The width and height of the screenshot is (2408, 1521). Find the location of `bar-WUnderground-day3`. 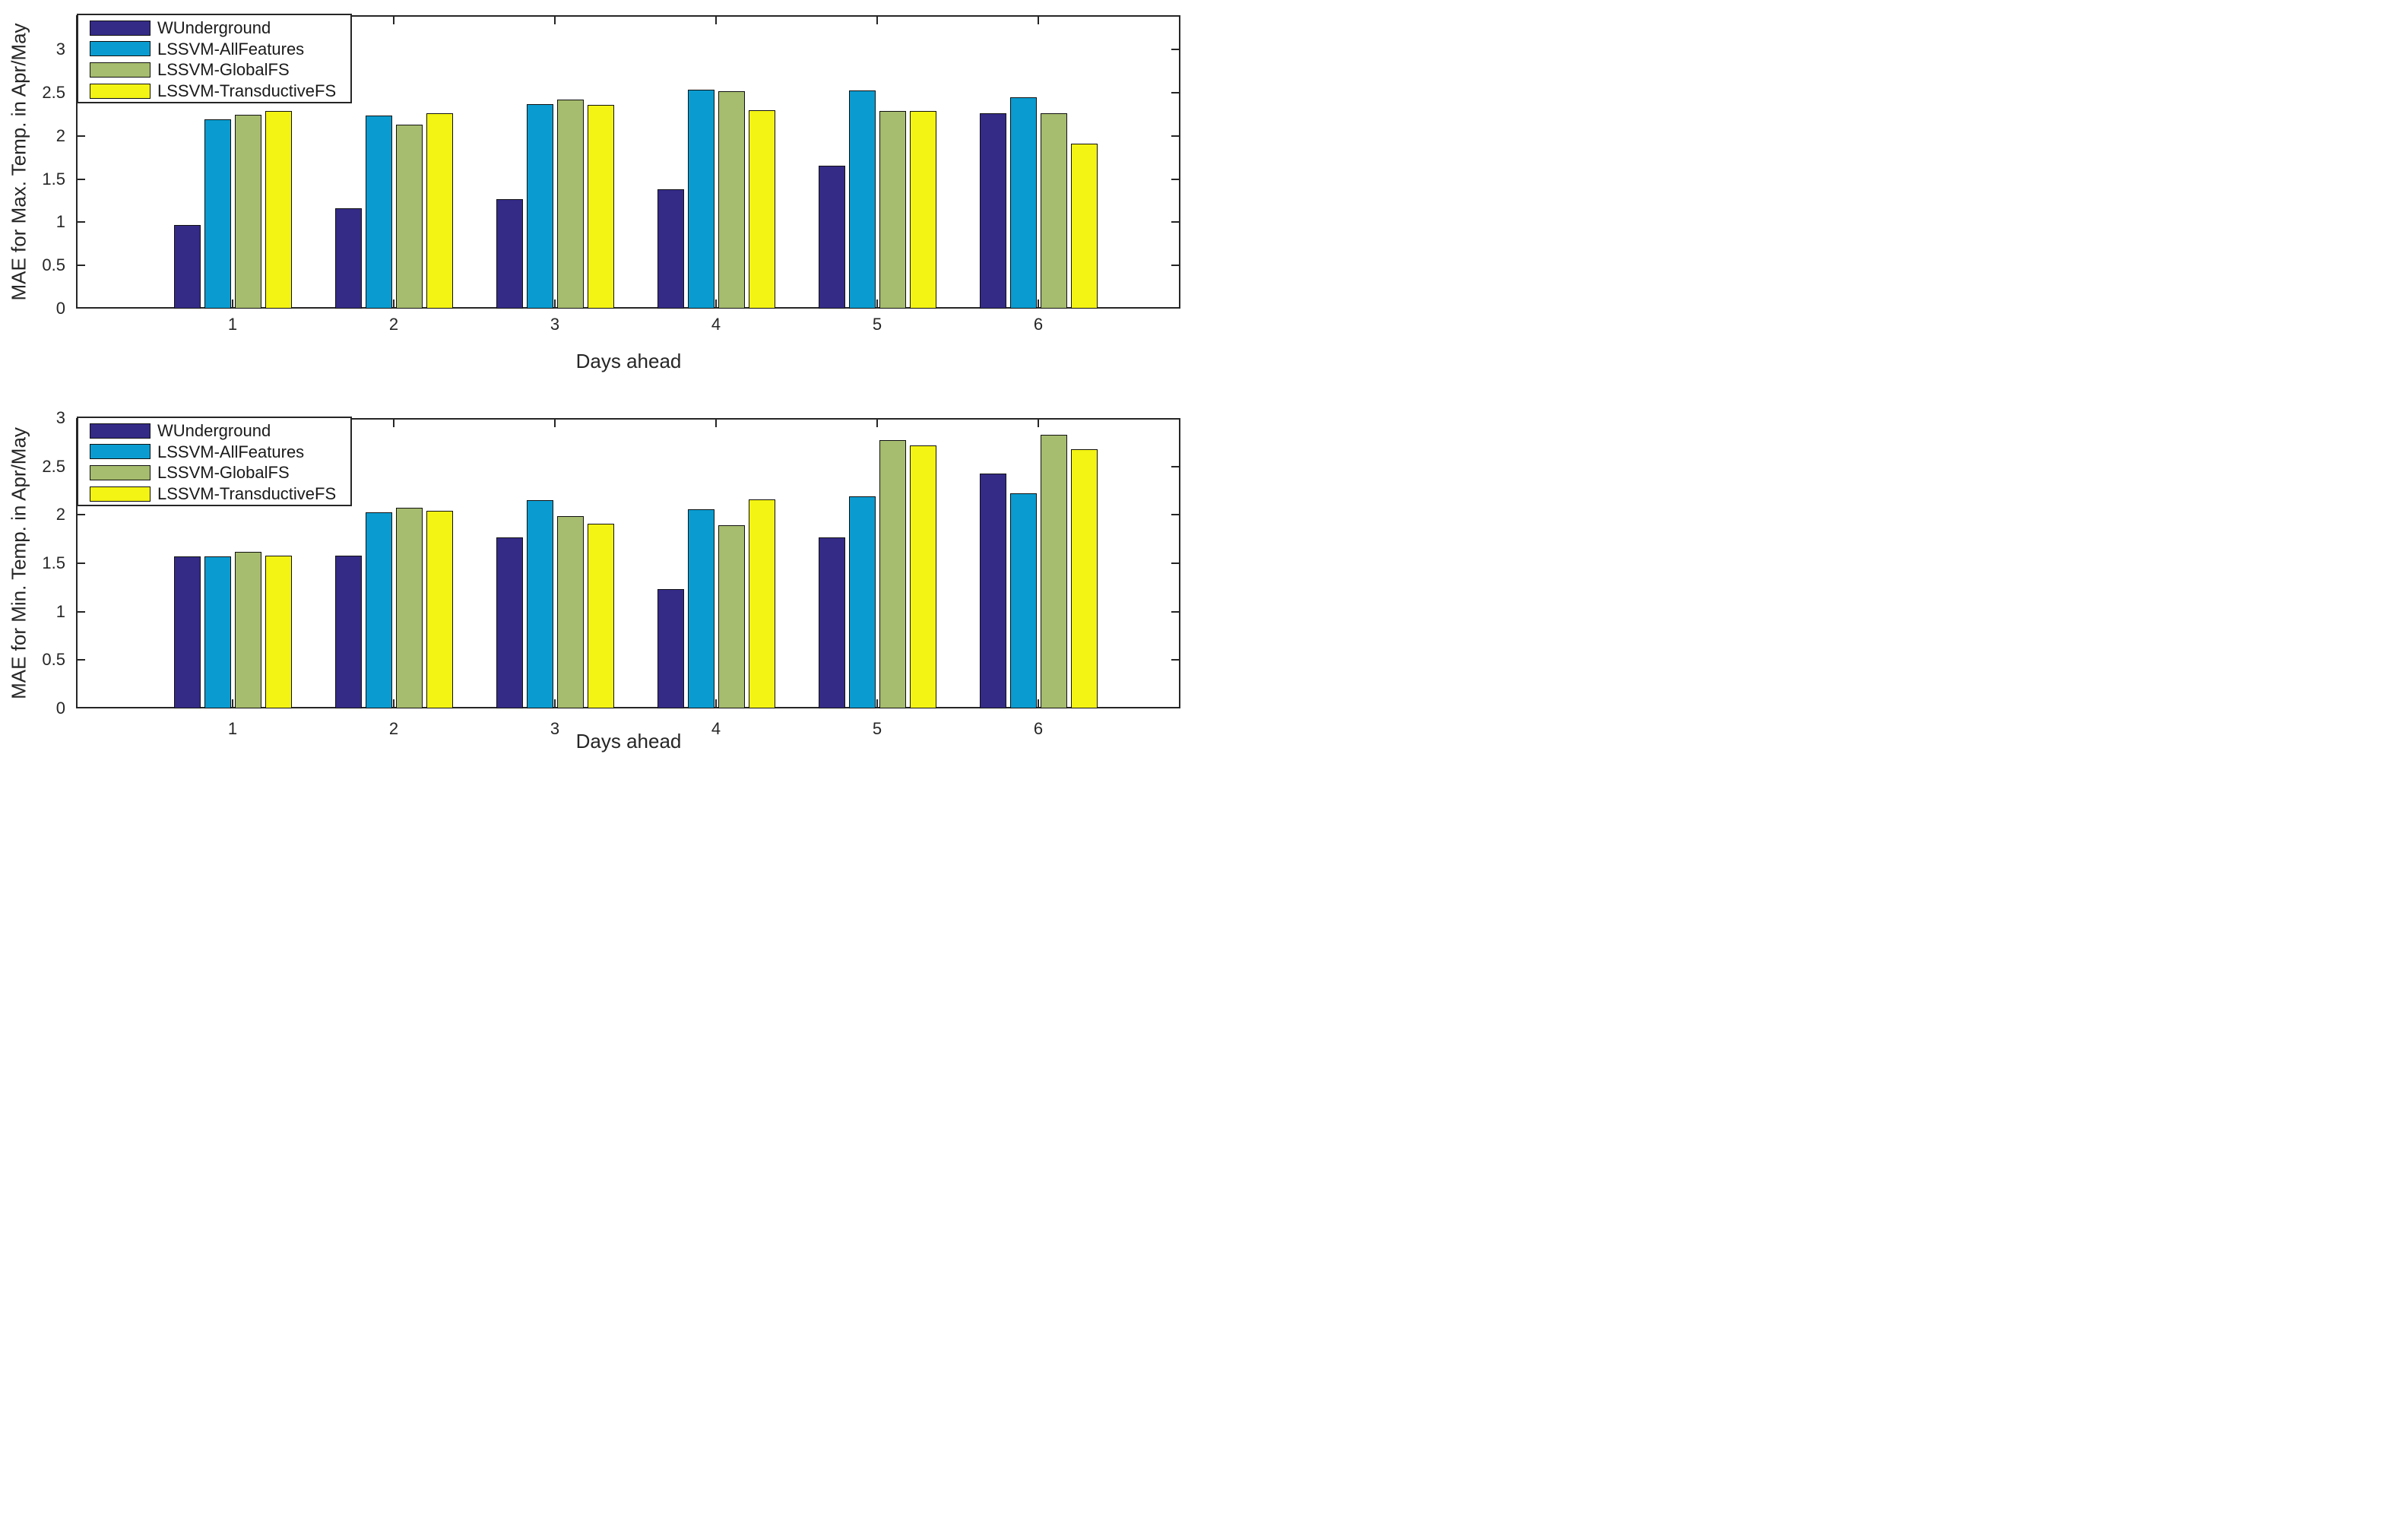

bar-WUnderground-day3 is located at coordinates (509, 622).